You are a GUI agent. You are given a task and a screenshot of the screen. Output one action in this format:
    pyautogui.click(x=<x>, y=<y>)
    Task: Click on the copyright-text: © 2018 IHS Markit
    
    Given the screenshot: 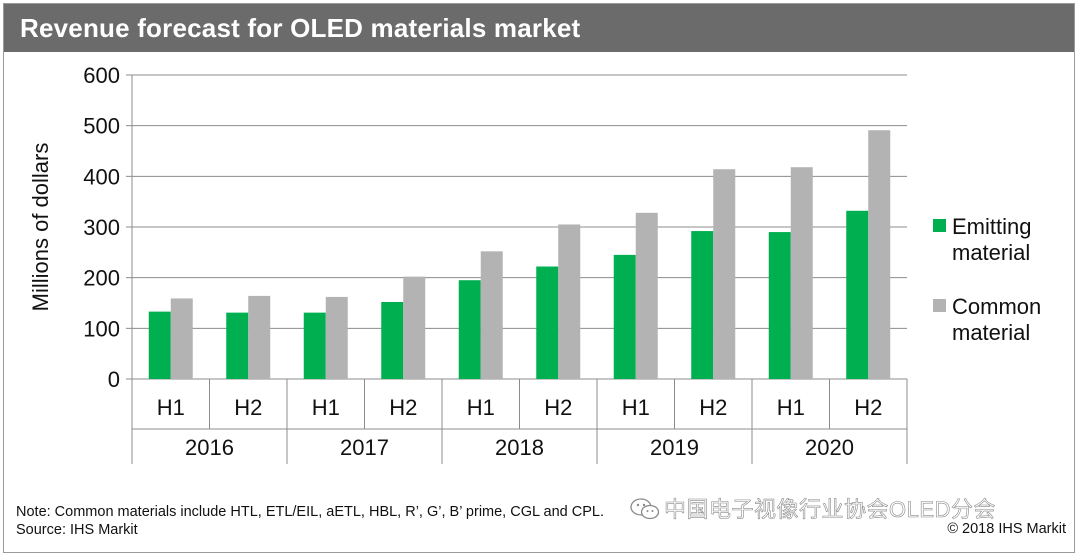 What is the action you would take?
    pyautogui.click(x=1006, y=529)
    